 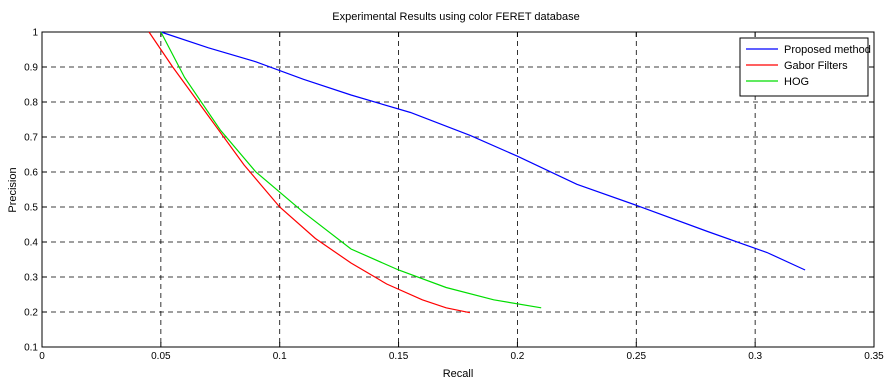 I want to click on y-tick-label: 1, so click(x=35, y=33).